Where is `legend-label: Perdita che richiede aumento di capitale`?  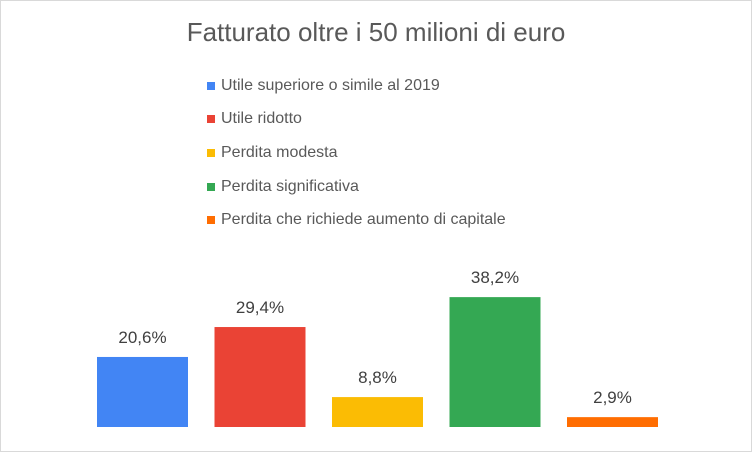 legend-label: Perdita che richiede aumento di capitale is located at coordinates (363, 220).